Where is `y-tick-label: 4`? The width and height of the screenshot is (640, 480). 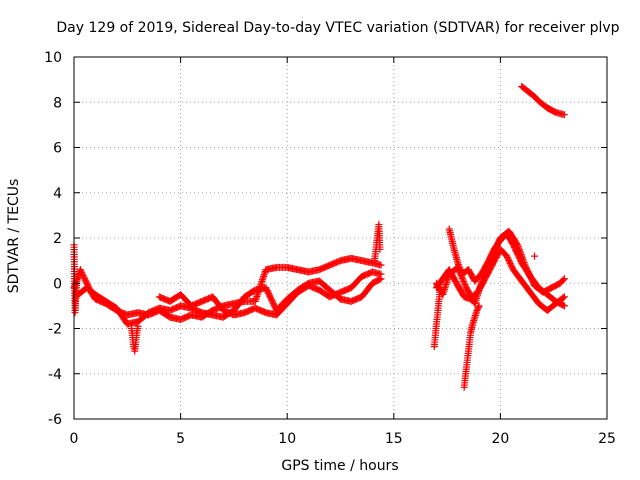 y-tick-label: 4 is located at coordinates (57, 194).